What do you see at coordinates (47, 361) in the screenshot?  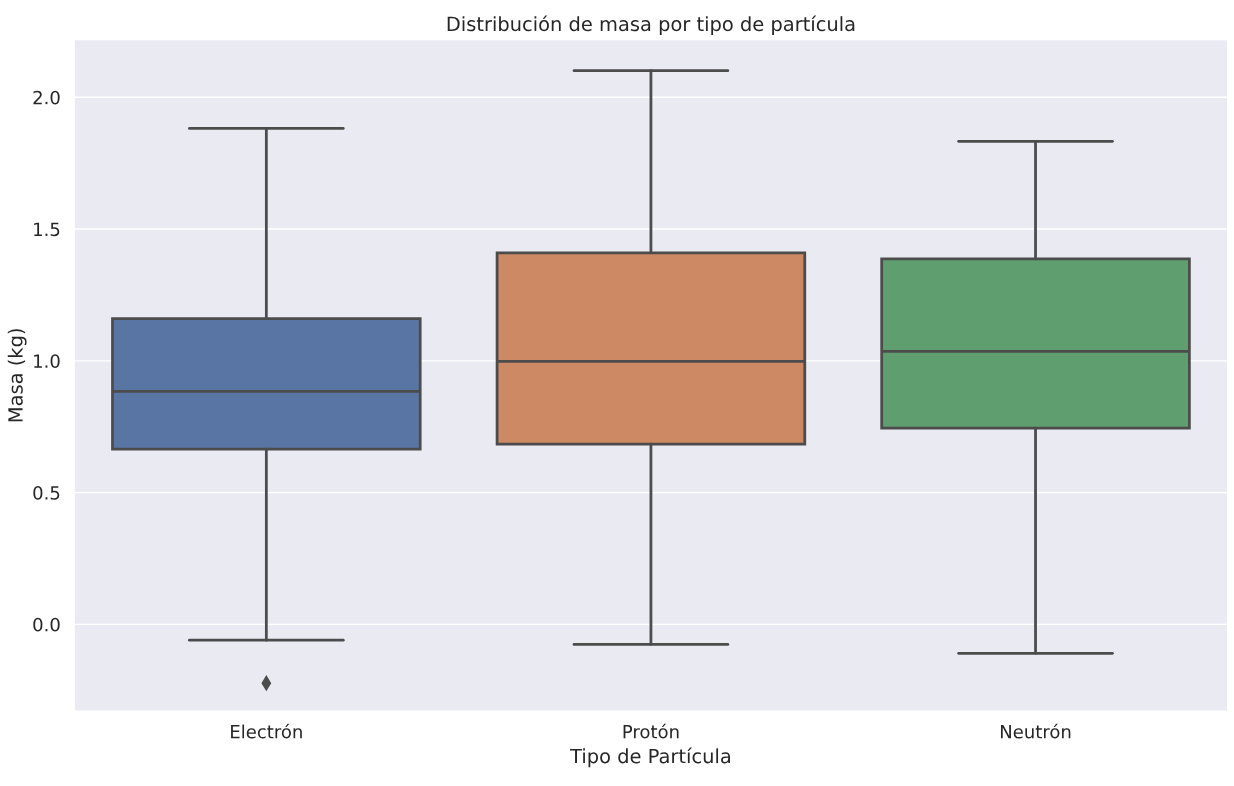 I see `y-tick-label: 1.0` at bounding box center [47, 361].